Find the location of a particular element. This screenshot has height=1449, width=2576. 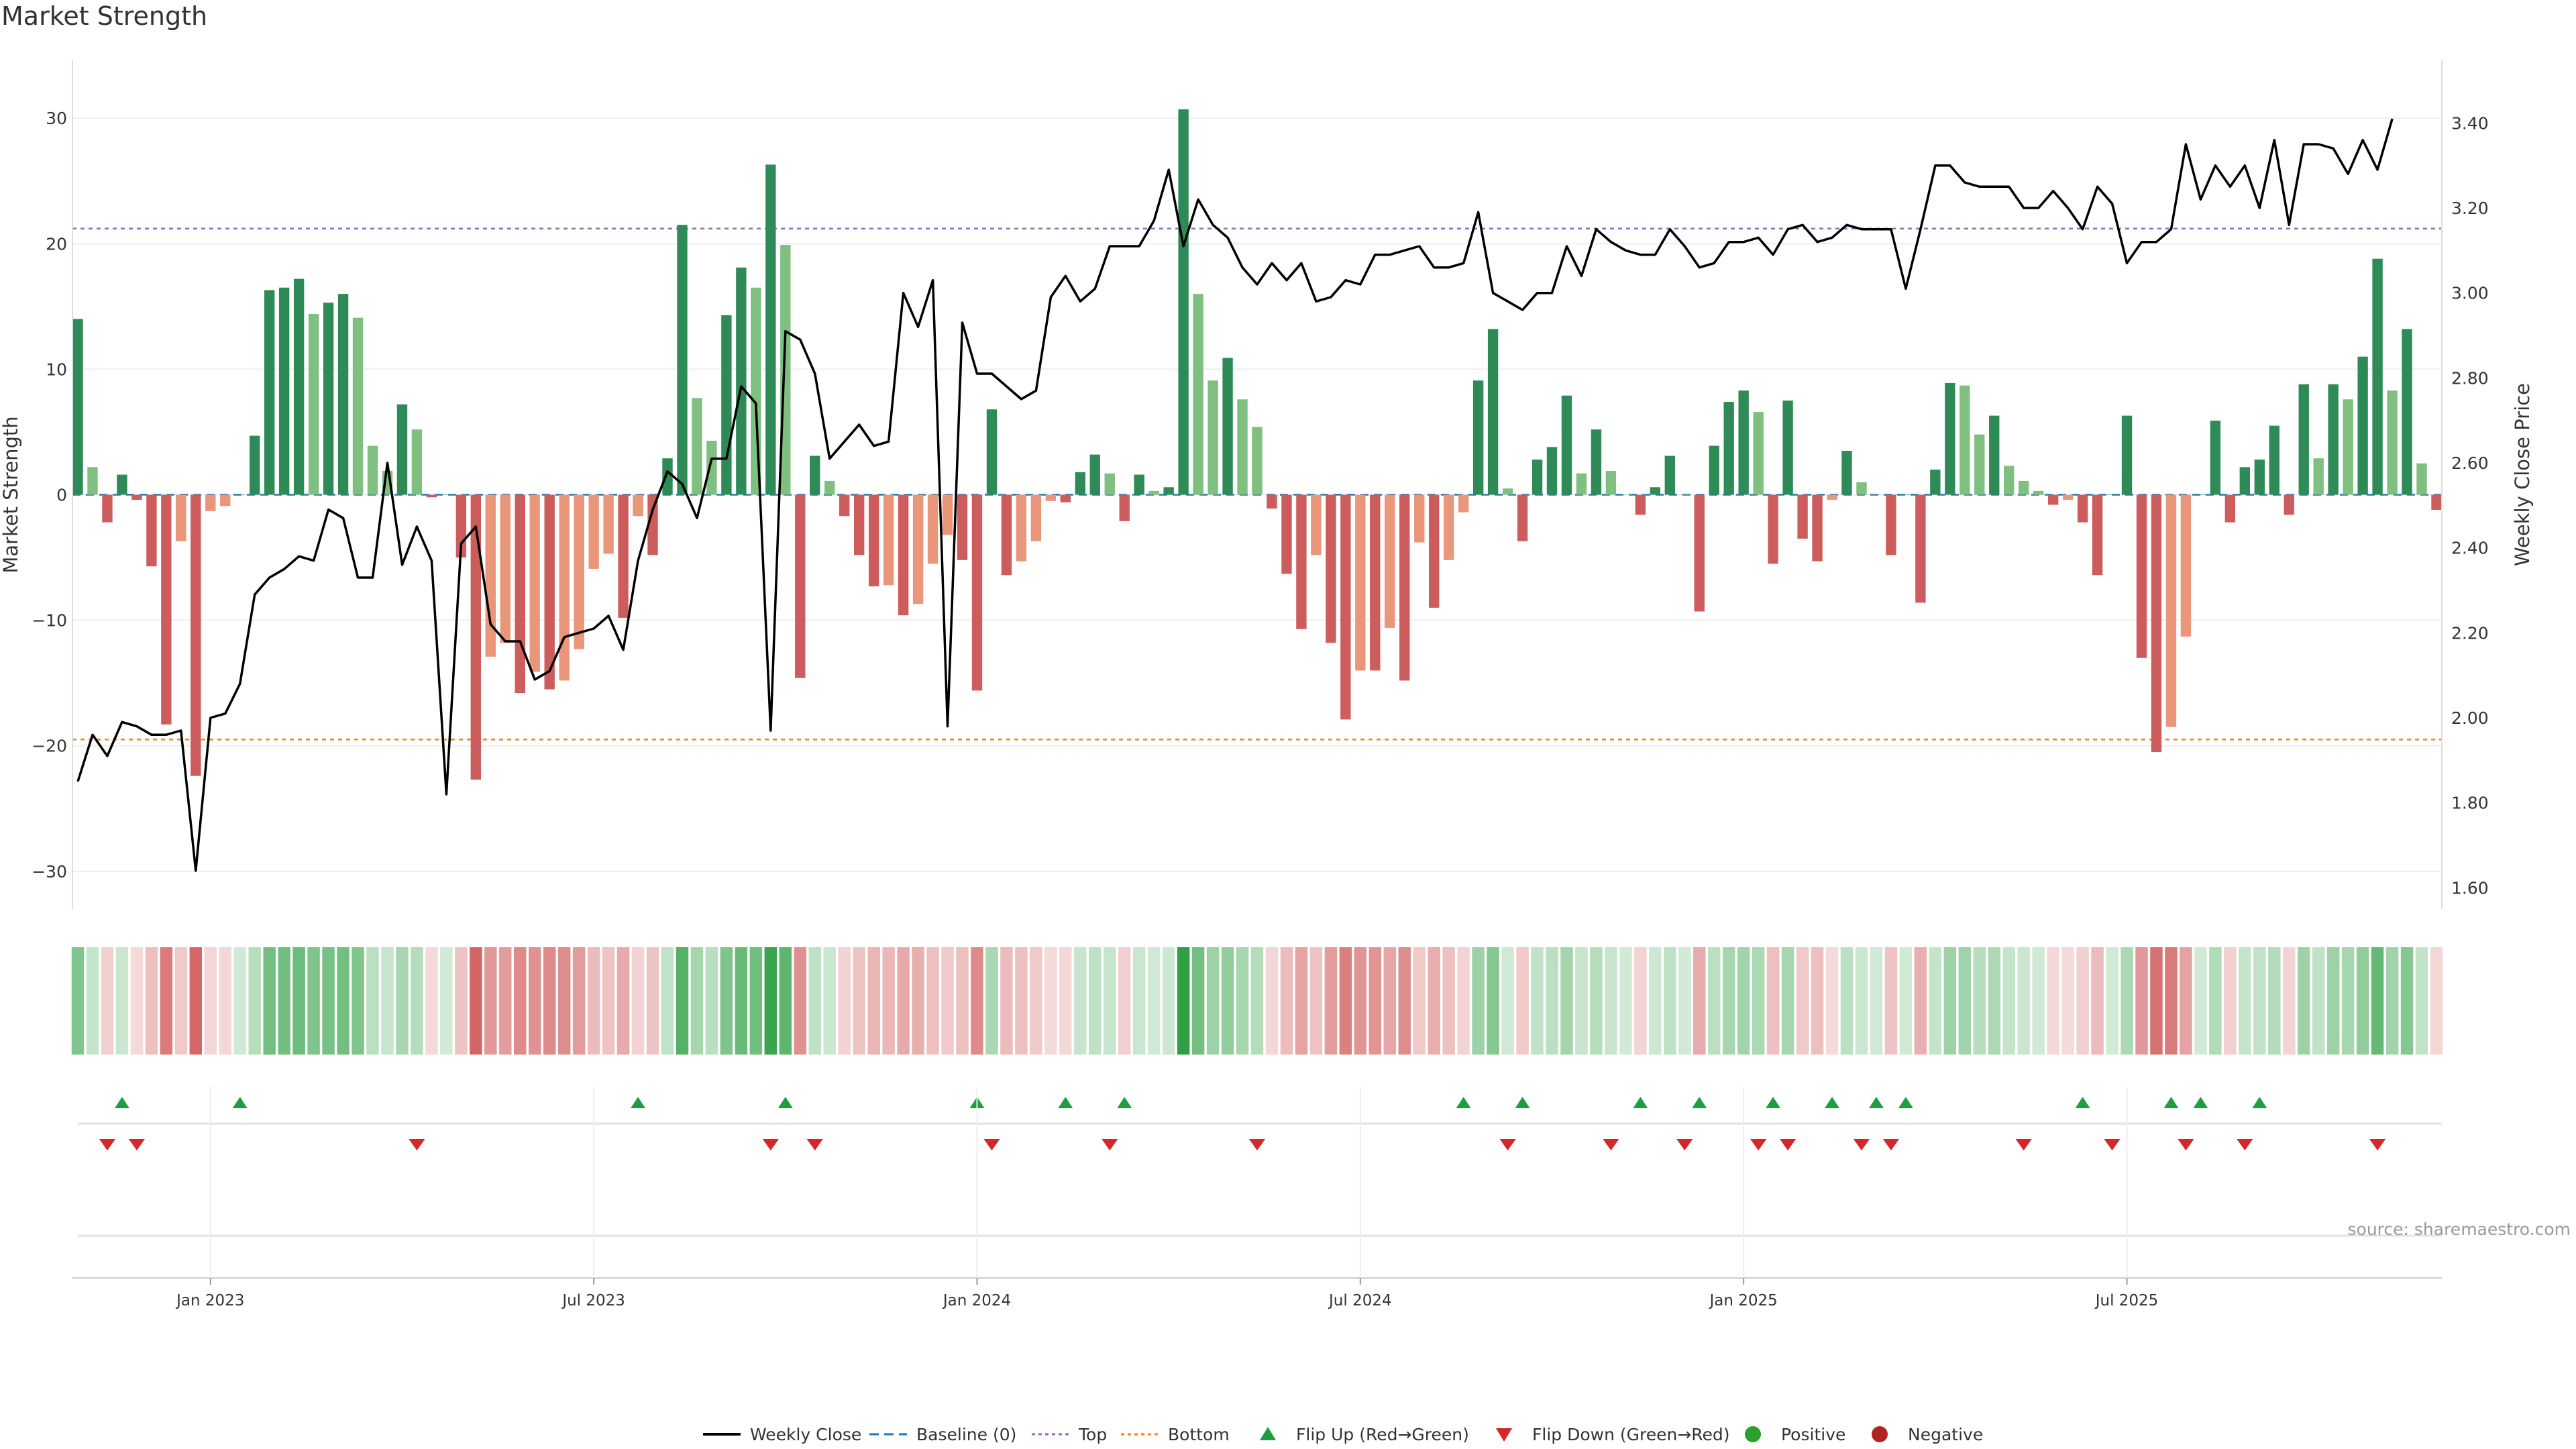

legend-bottom-label: Bottom is located at coordinates (1199, 1434).